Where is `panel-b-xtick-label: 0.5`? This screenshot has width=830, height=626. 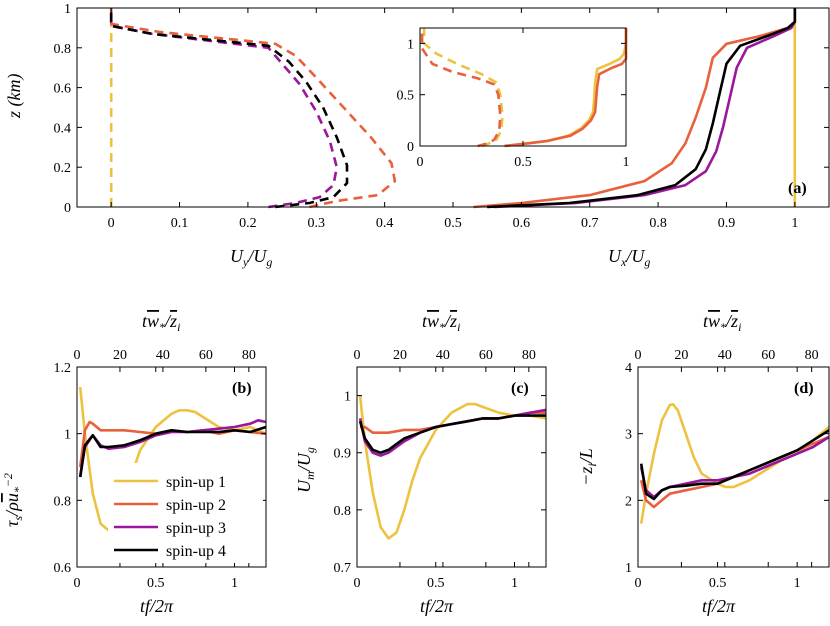 panel-b-xtick-label: 0.5 is located at coordinates (156, 583).